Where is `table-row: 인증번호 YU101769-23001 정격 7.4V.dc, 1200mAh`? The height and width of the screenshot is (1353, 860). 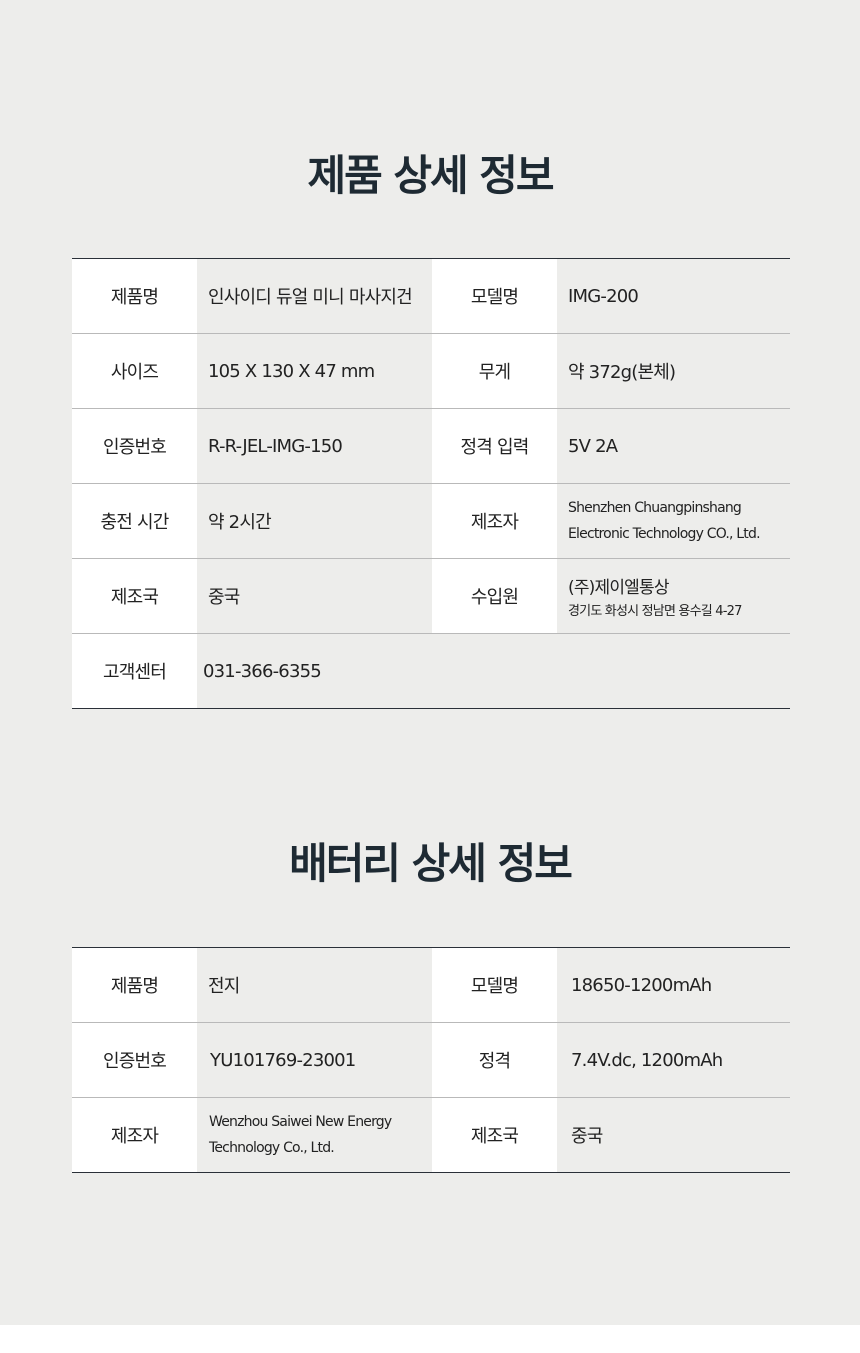
table-row: 인증번호 YU101769-23001 정격 7.4V.dc, 1200mAh is located at coordinates (431, 1060).